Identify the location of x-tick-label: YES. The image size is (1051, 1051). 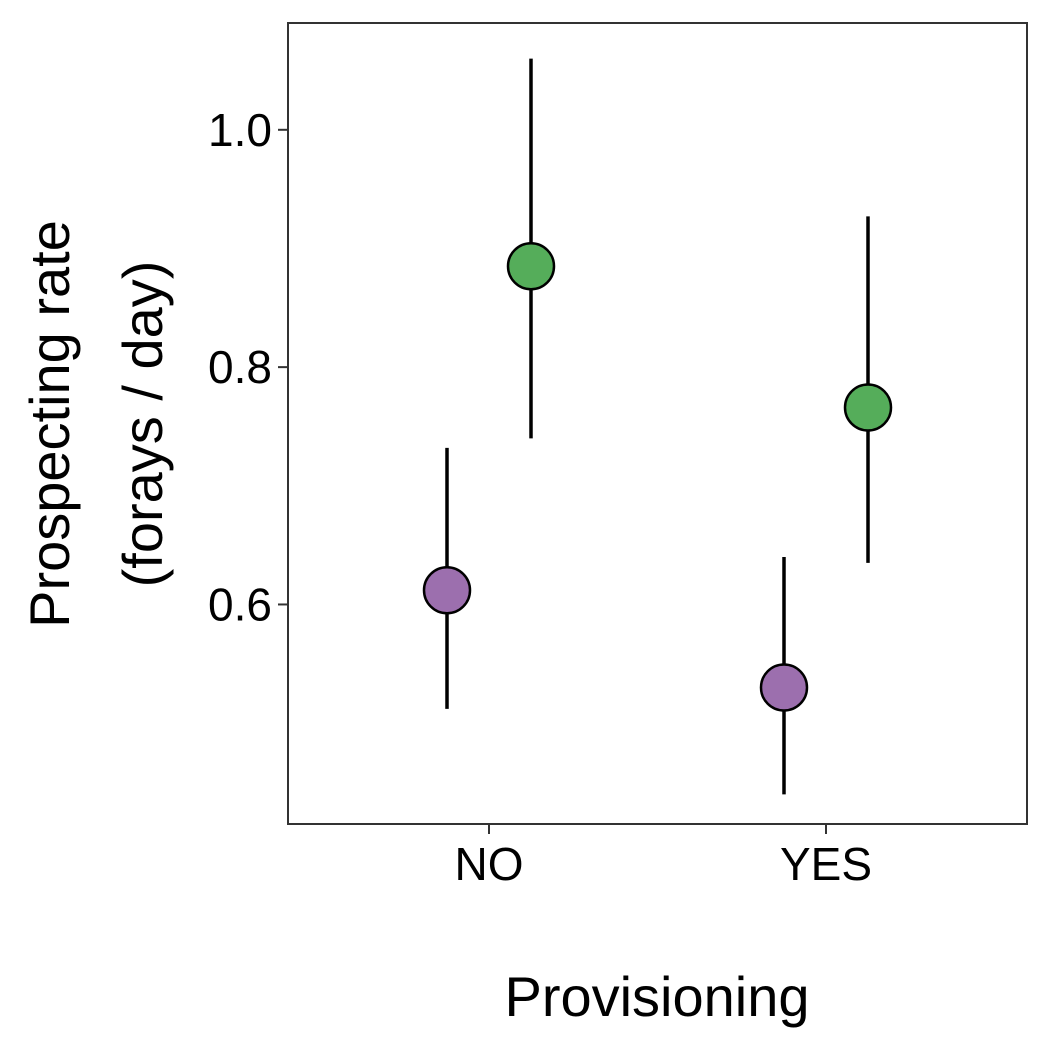
(826, 864).